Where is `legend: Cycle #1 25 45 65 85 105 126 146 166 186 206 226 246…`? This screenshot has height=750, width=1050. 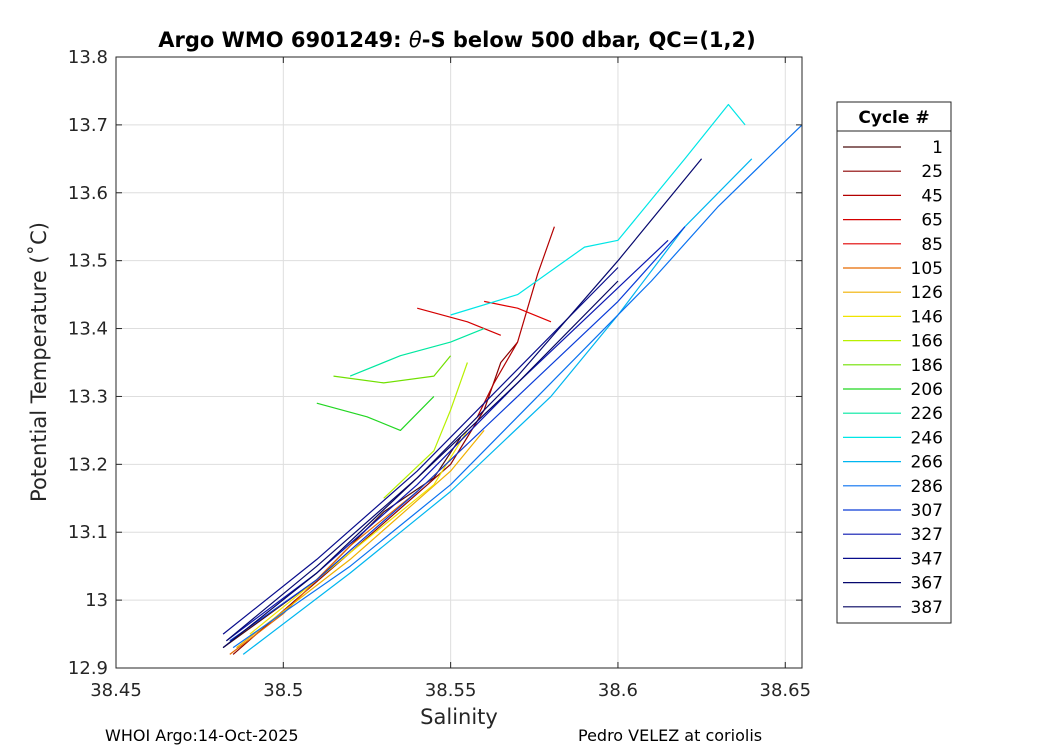
legend: Cycle #1 25 45 65 85 105 126 146 166 186 206 226 246… is located at coordinates (894, 362).